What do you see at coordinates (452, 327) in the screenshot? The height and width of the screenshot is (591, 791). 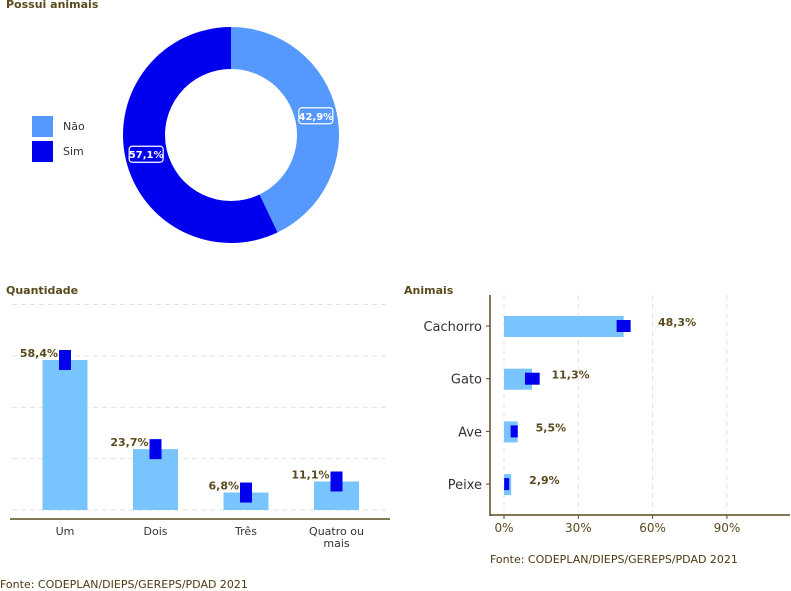 I see `y-tick-label: Cachorro` at bounding box center [452, 327].